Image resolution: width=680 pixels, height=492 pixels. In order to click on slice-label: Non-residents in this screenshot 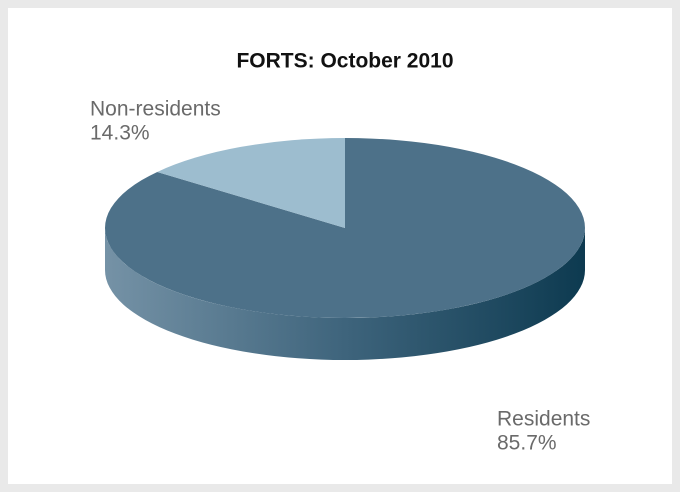, I will do `click(155, 109)`.